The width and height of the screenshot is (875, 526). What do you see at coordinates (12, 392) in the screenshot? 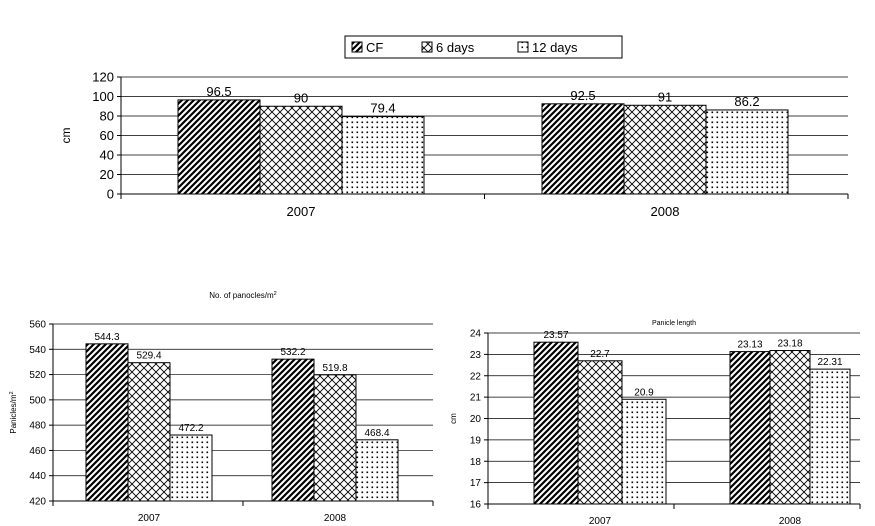
I see `y-axis-label-sup: 2` at bounding box center [12, 392].